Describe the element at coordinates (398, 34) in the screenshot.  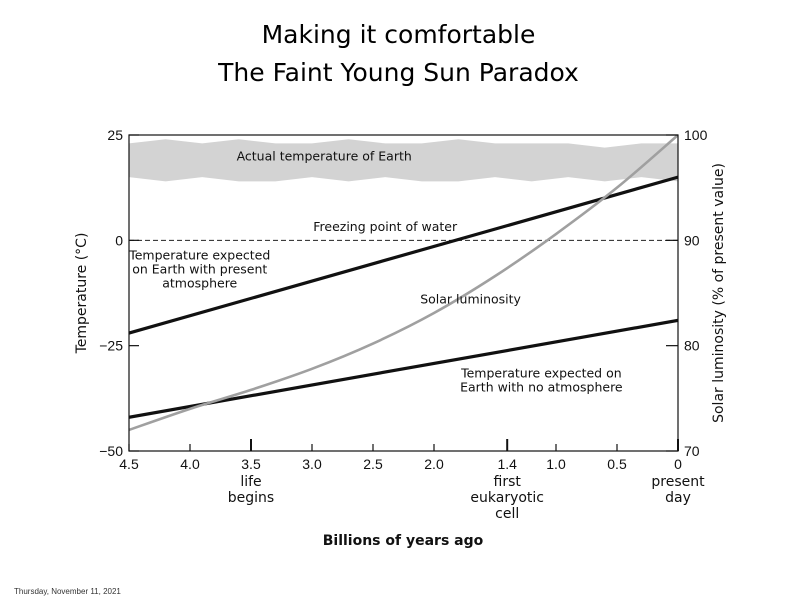
I see `page-title: Making it comfortable` at that location.